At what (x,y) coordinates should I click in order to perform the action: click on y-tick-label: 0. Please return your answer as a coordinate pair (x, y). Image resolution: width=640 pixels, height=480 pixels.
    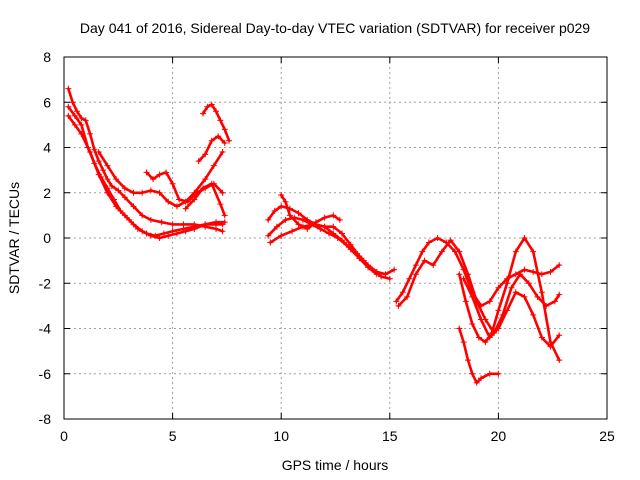
    Looking at the image, I should click on (47, 238).